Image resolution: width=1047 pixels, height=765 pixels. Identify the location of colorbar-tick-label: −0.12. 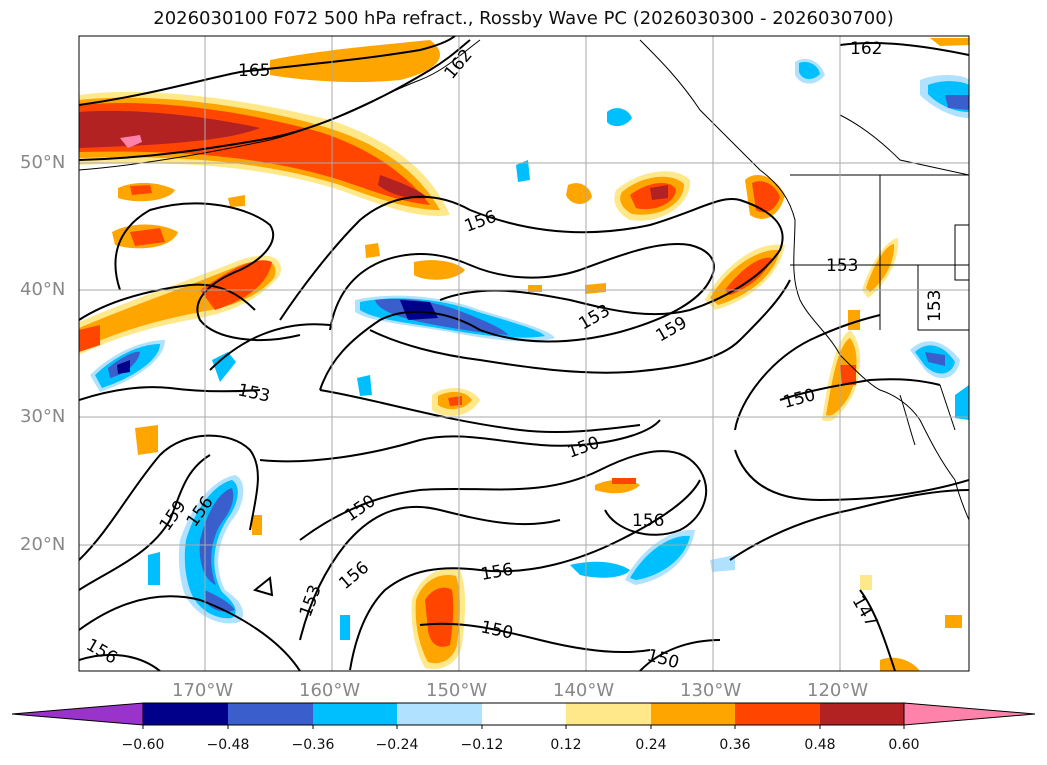
(482, 745).